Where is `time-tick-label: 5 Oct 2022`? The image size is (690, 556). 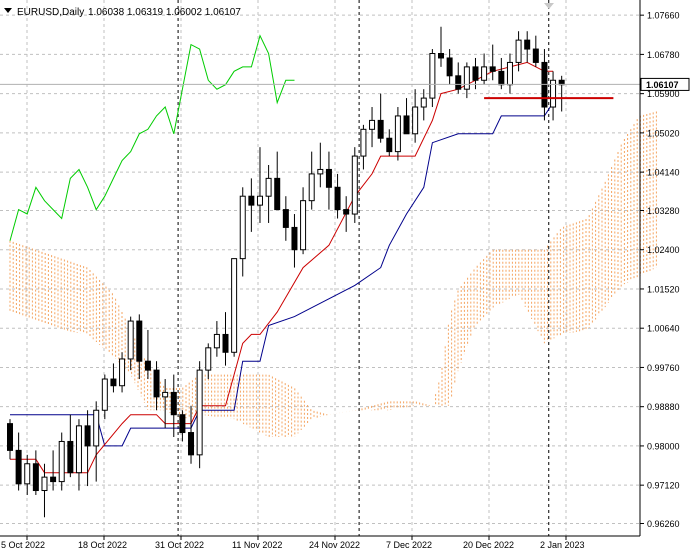
time-tick-label: 5 Oct 2022 is located at coordinates (23, 545).